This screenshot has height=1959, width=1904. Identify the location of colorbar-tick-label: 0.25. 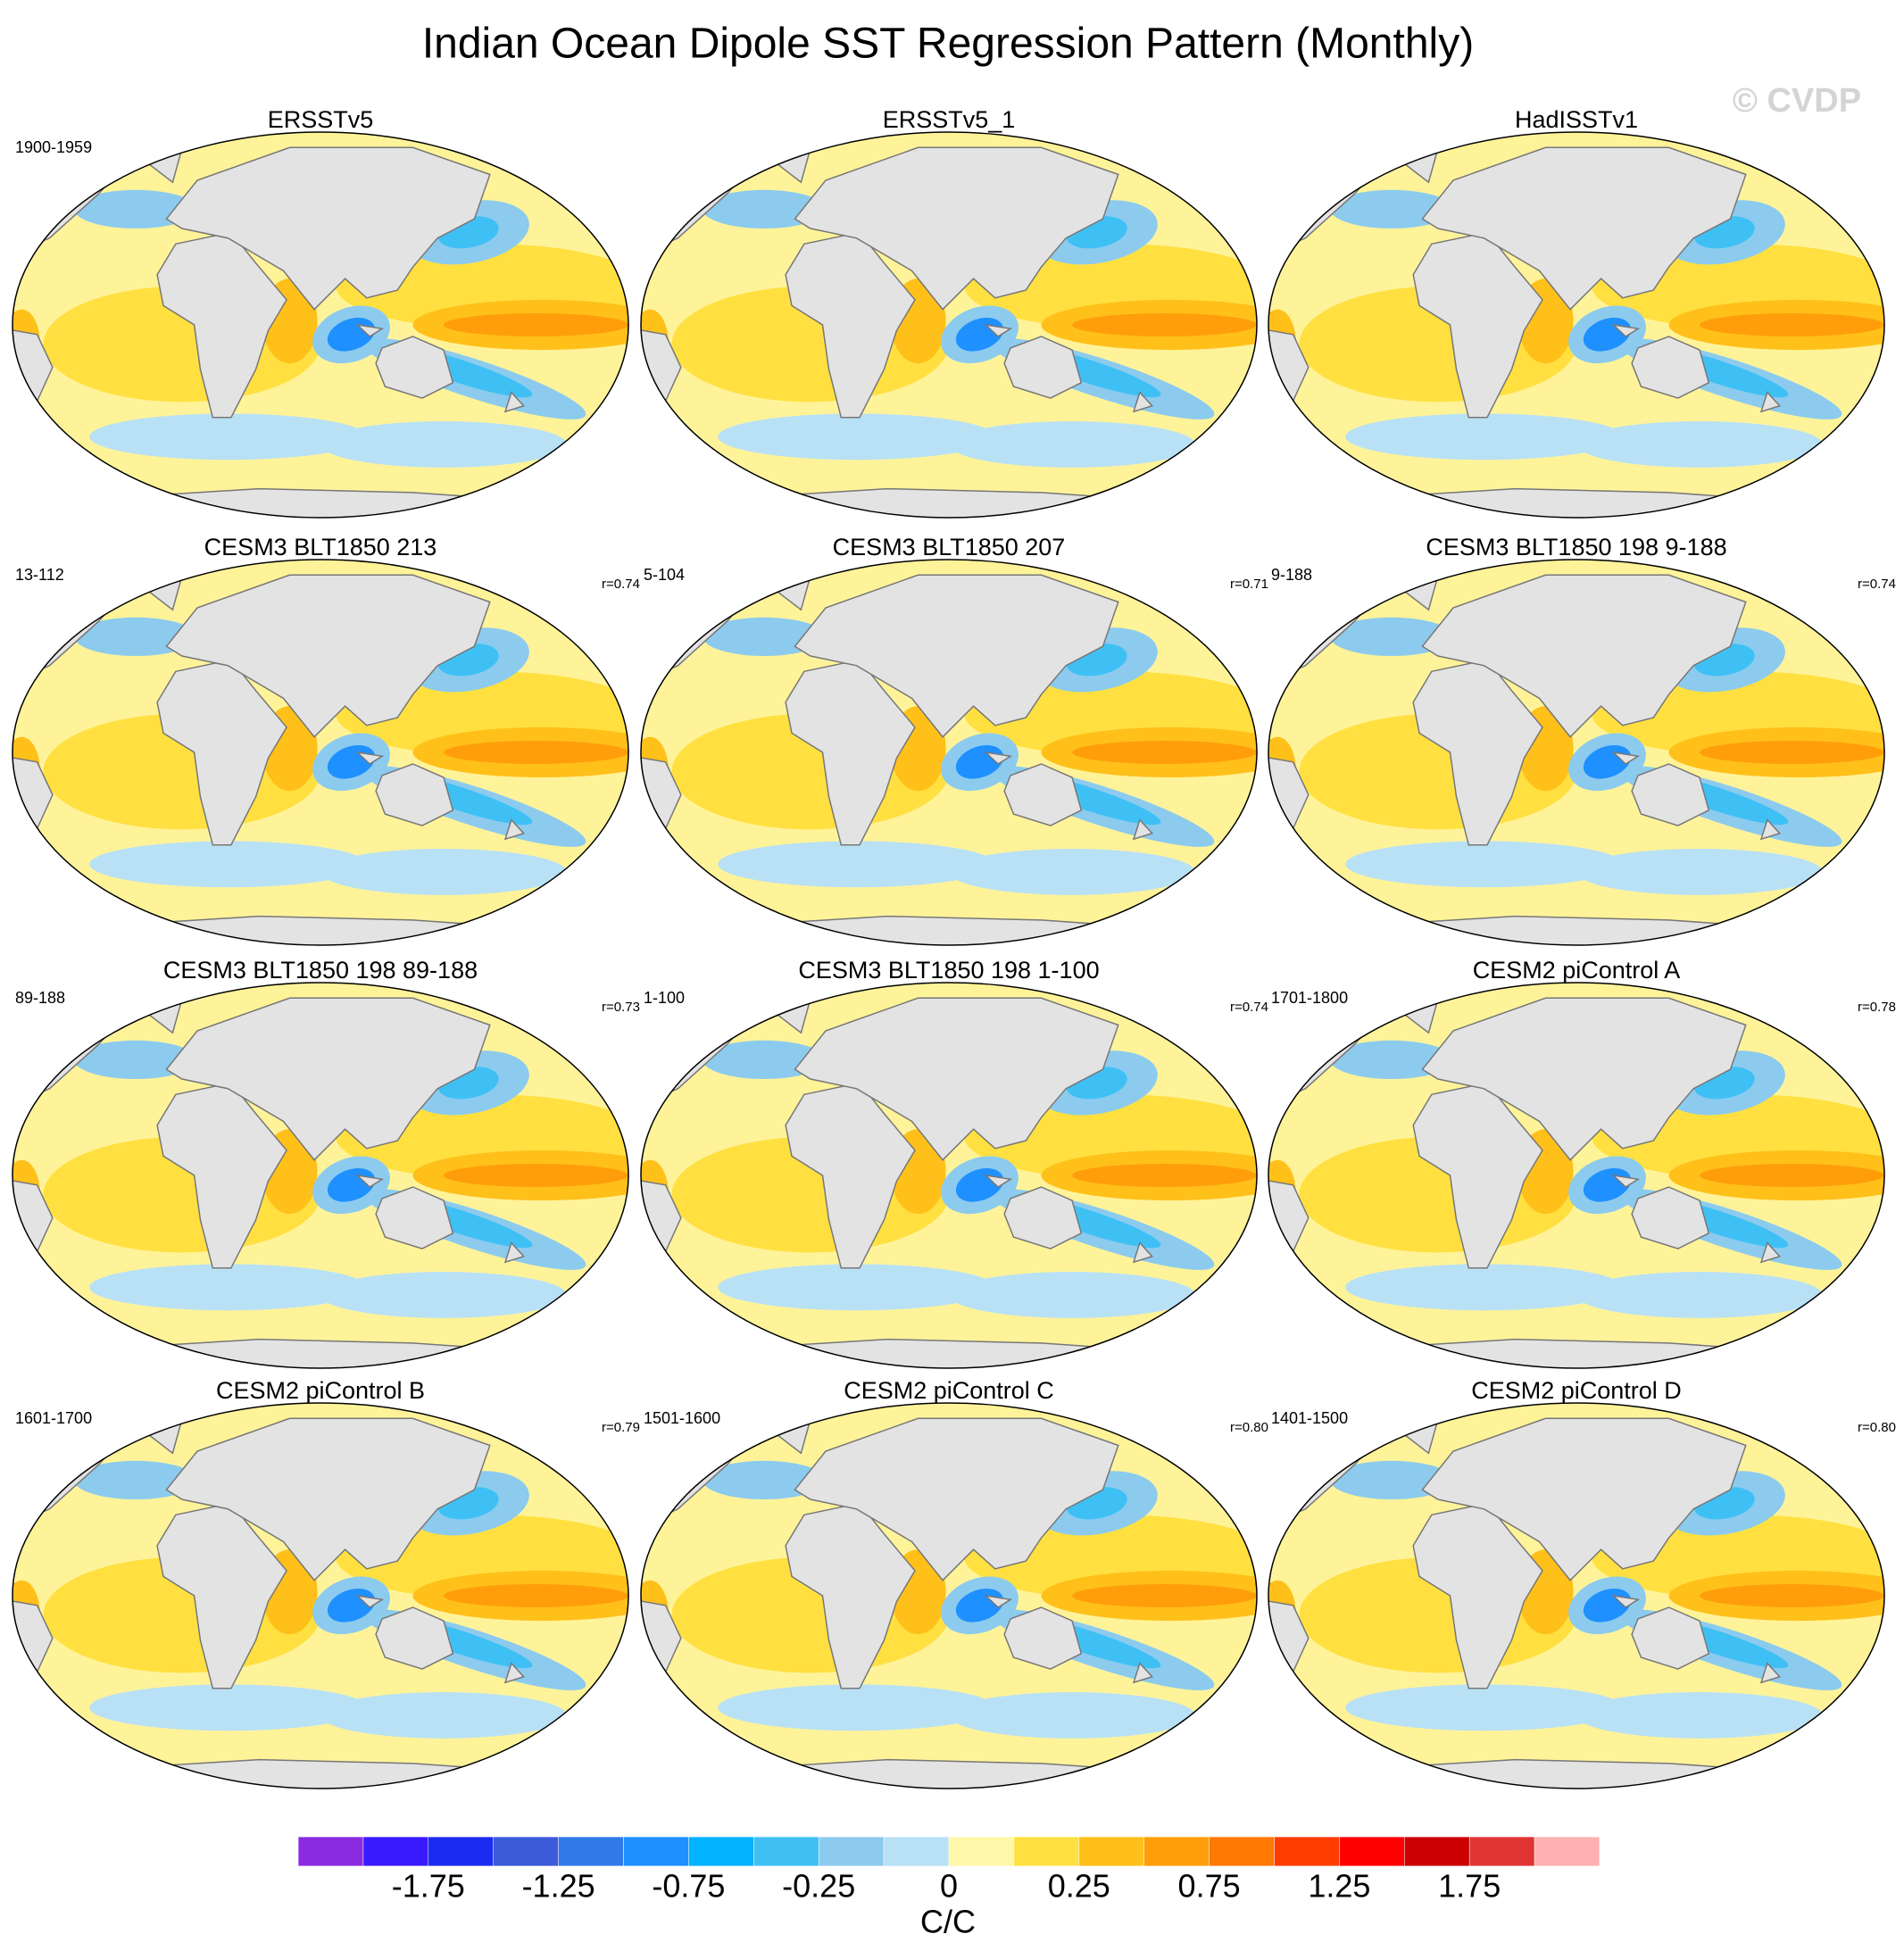
(1079, 1887).